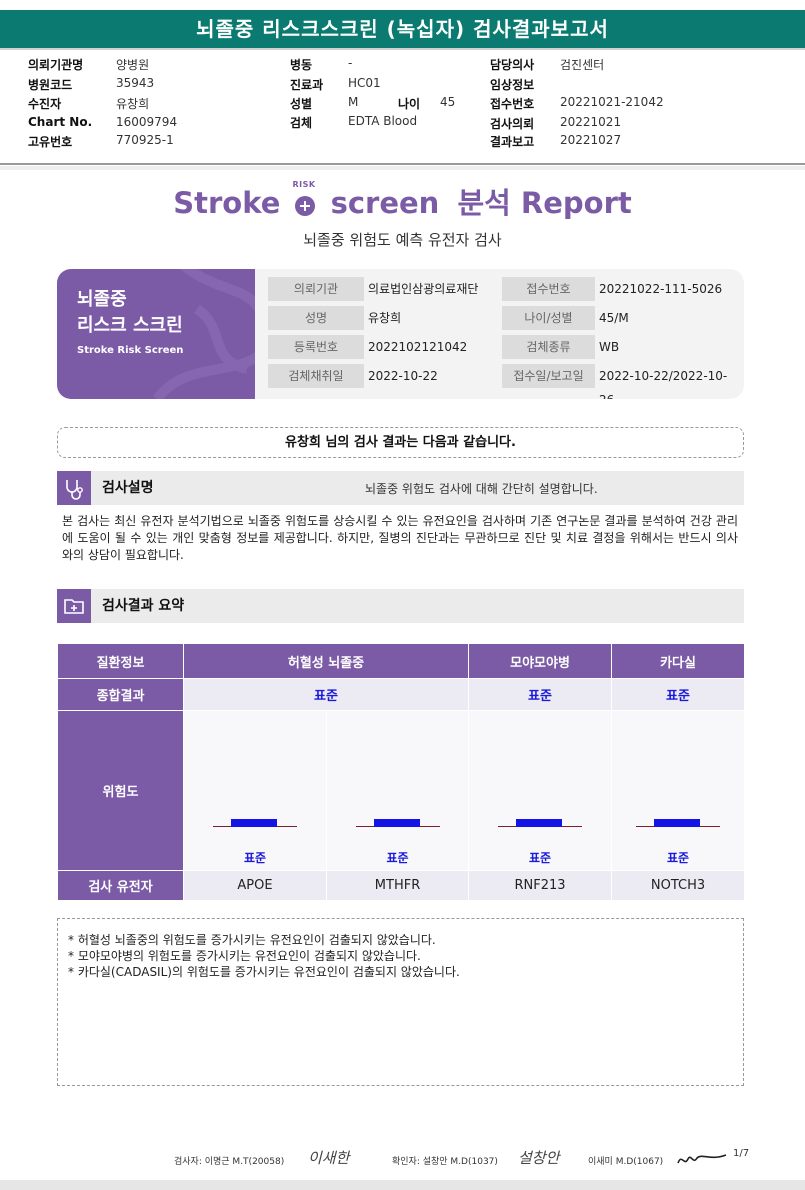 This screenshot has width=805, height=1190. I want to click on header-label: 접수번호, so click(512, 104).